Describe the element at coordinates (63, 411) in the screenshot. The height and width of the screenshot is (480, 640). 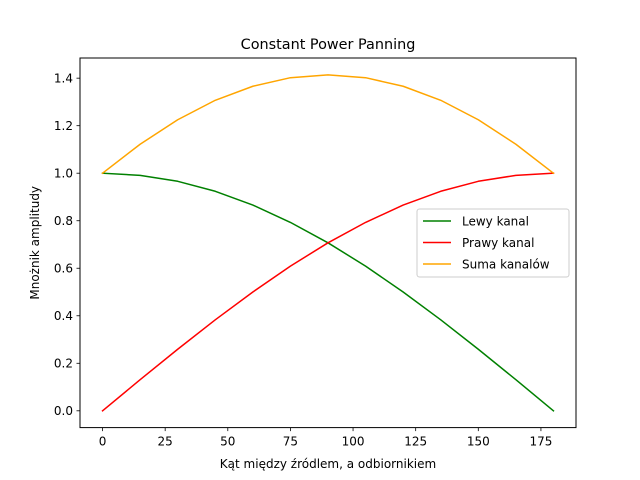
I see `y-tick-label: 0.0` at that location.